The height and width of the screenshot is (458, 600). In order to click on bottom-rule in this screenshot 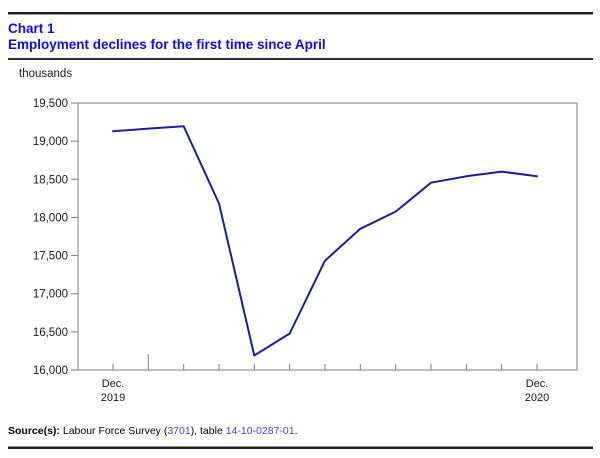, I will do `click(300, 447)`.